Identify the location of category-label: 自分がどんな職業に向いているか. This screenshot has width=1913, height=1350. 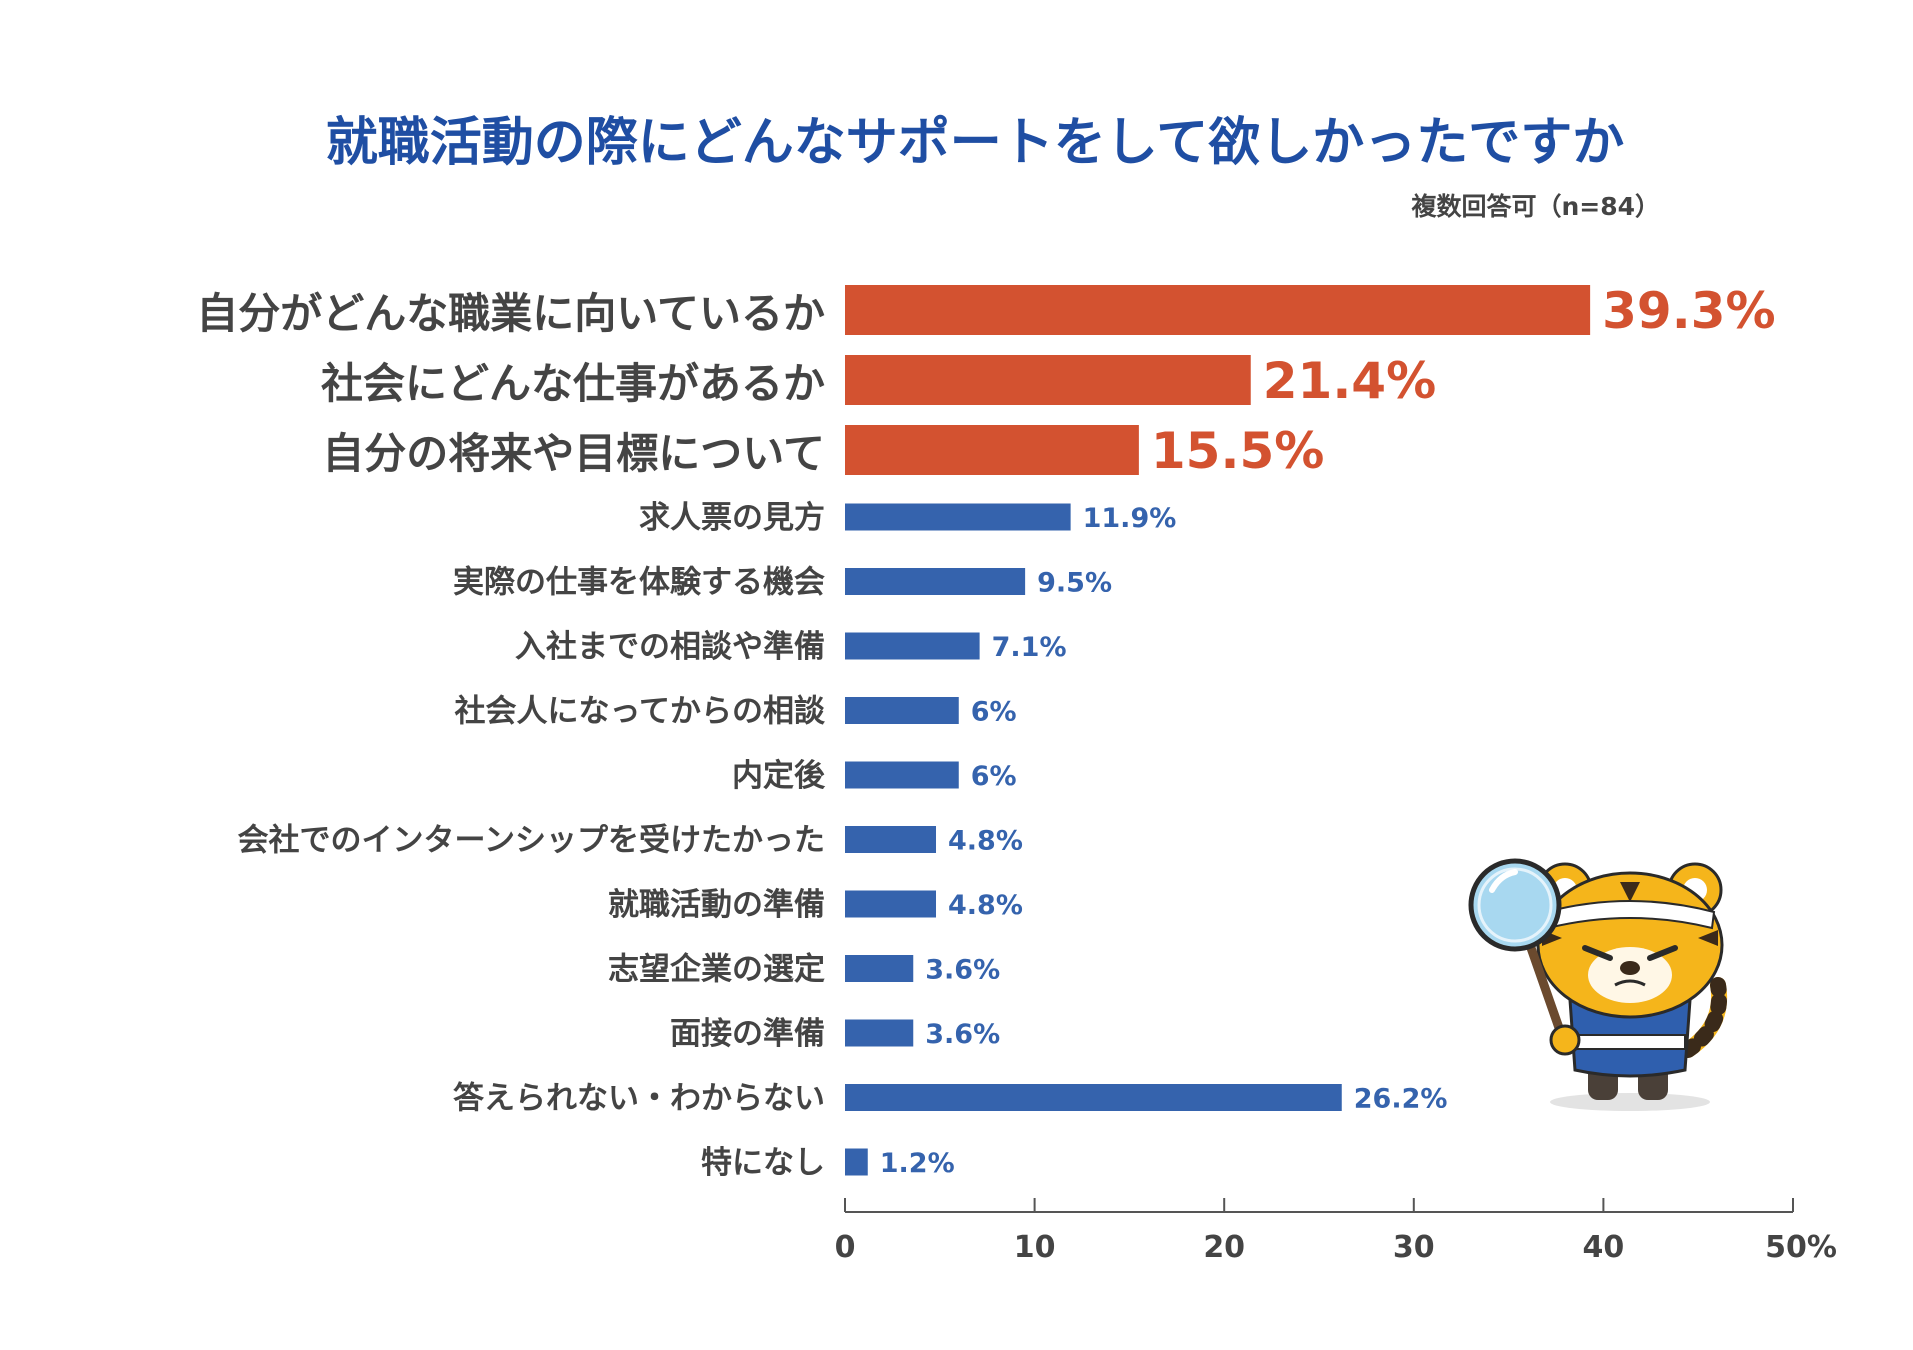
(510, 313).